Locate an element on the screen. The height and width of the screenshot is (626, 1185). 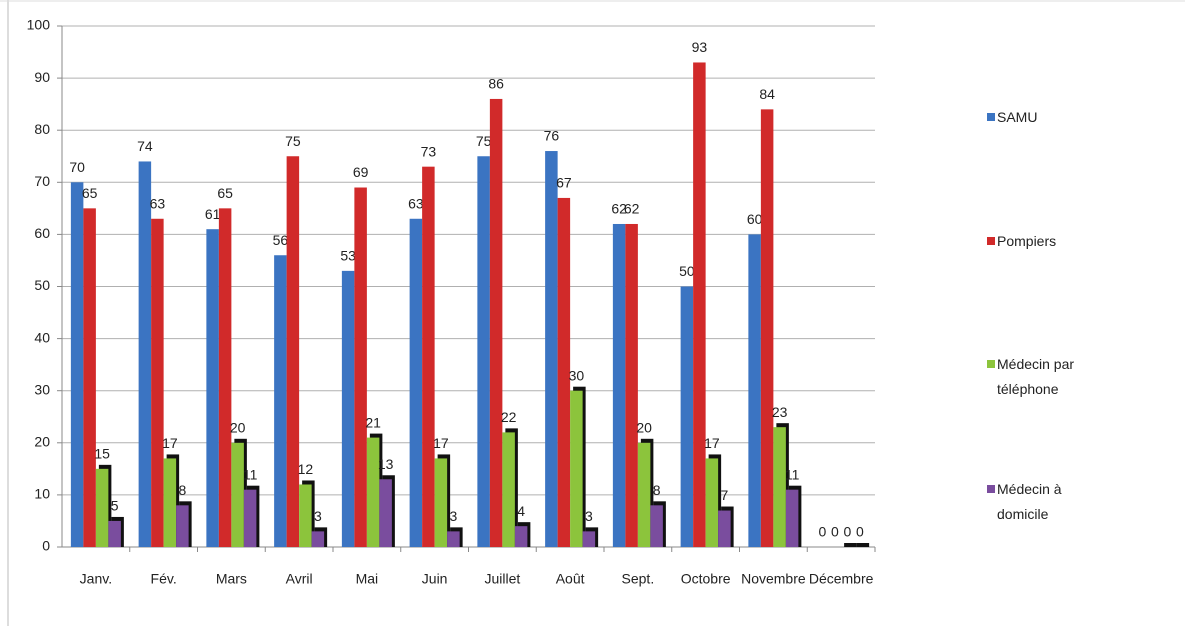
data-label: 60 is located at coordinates (755, 219).